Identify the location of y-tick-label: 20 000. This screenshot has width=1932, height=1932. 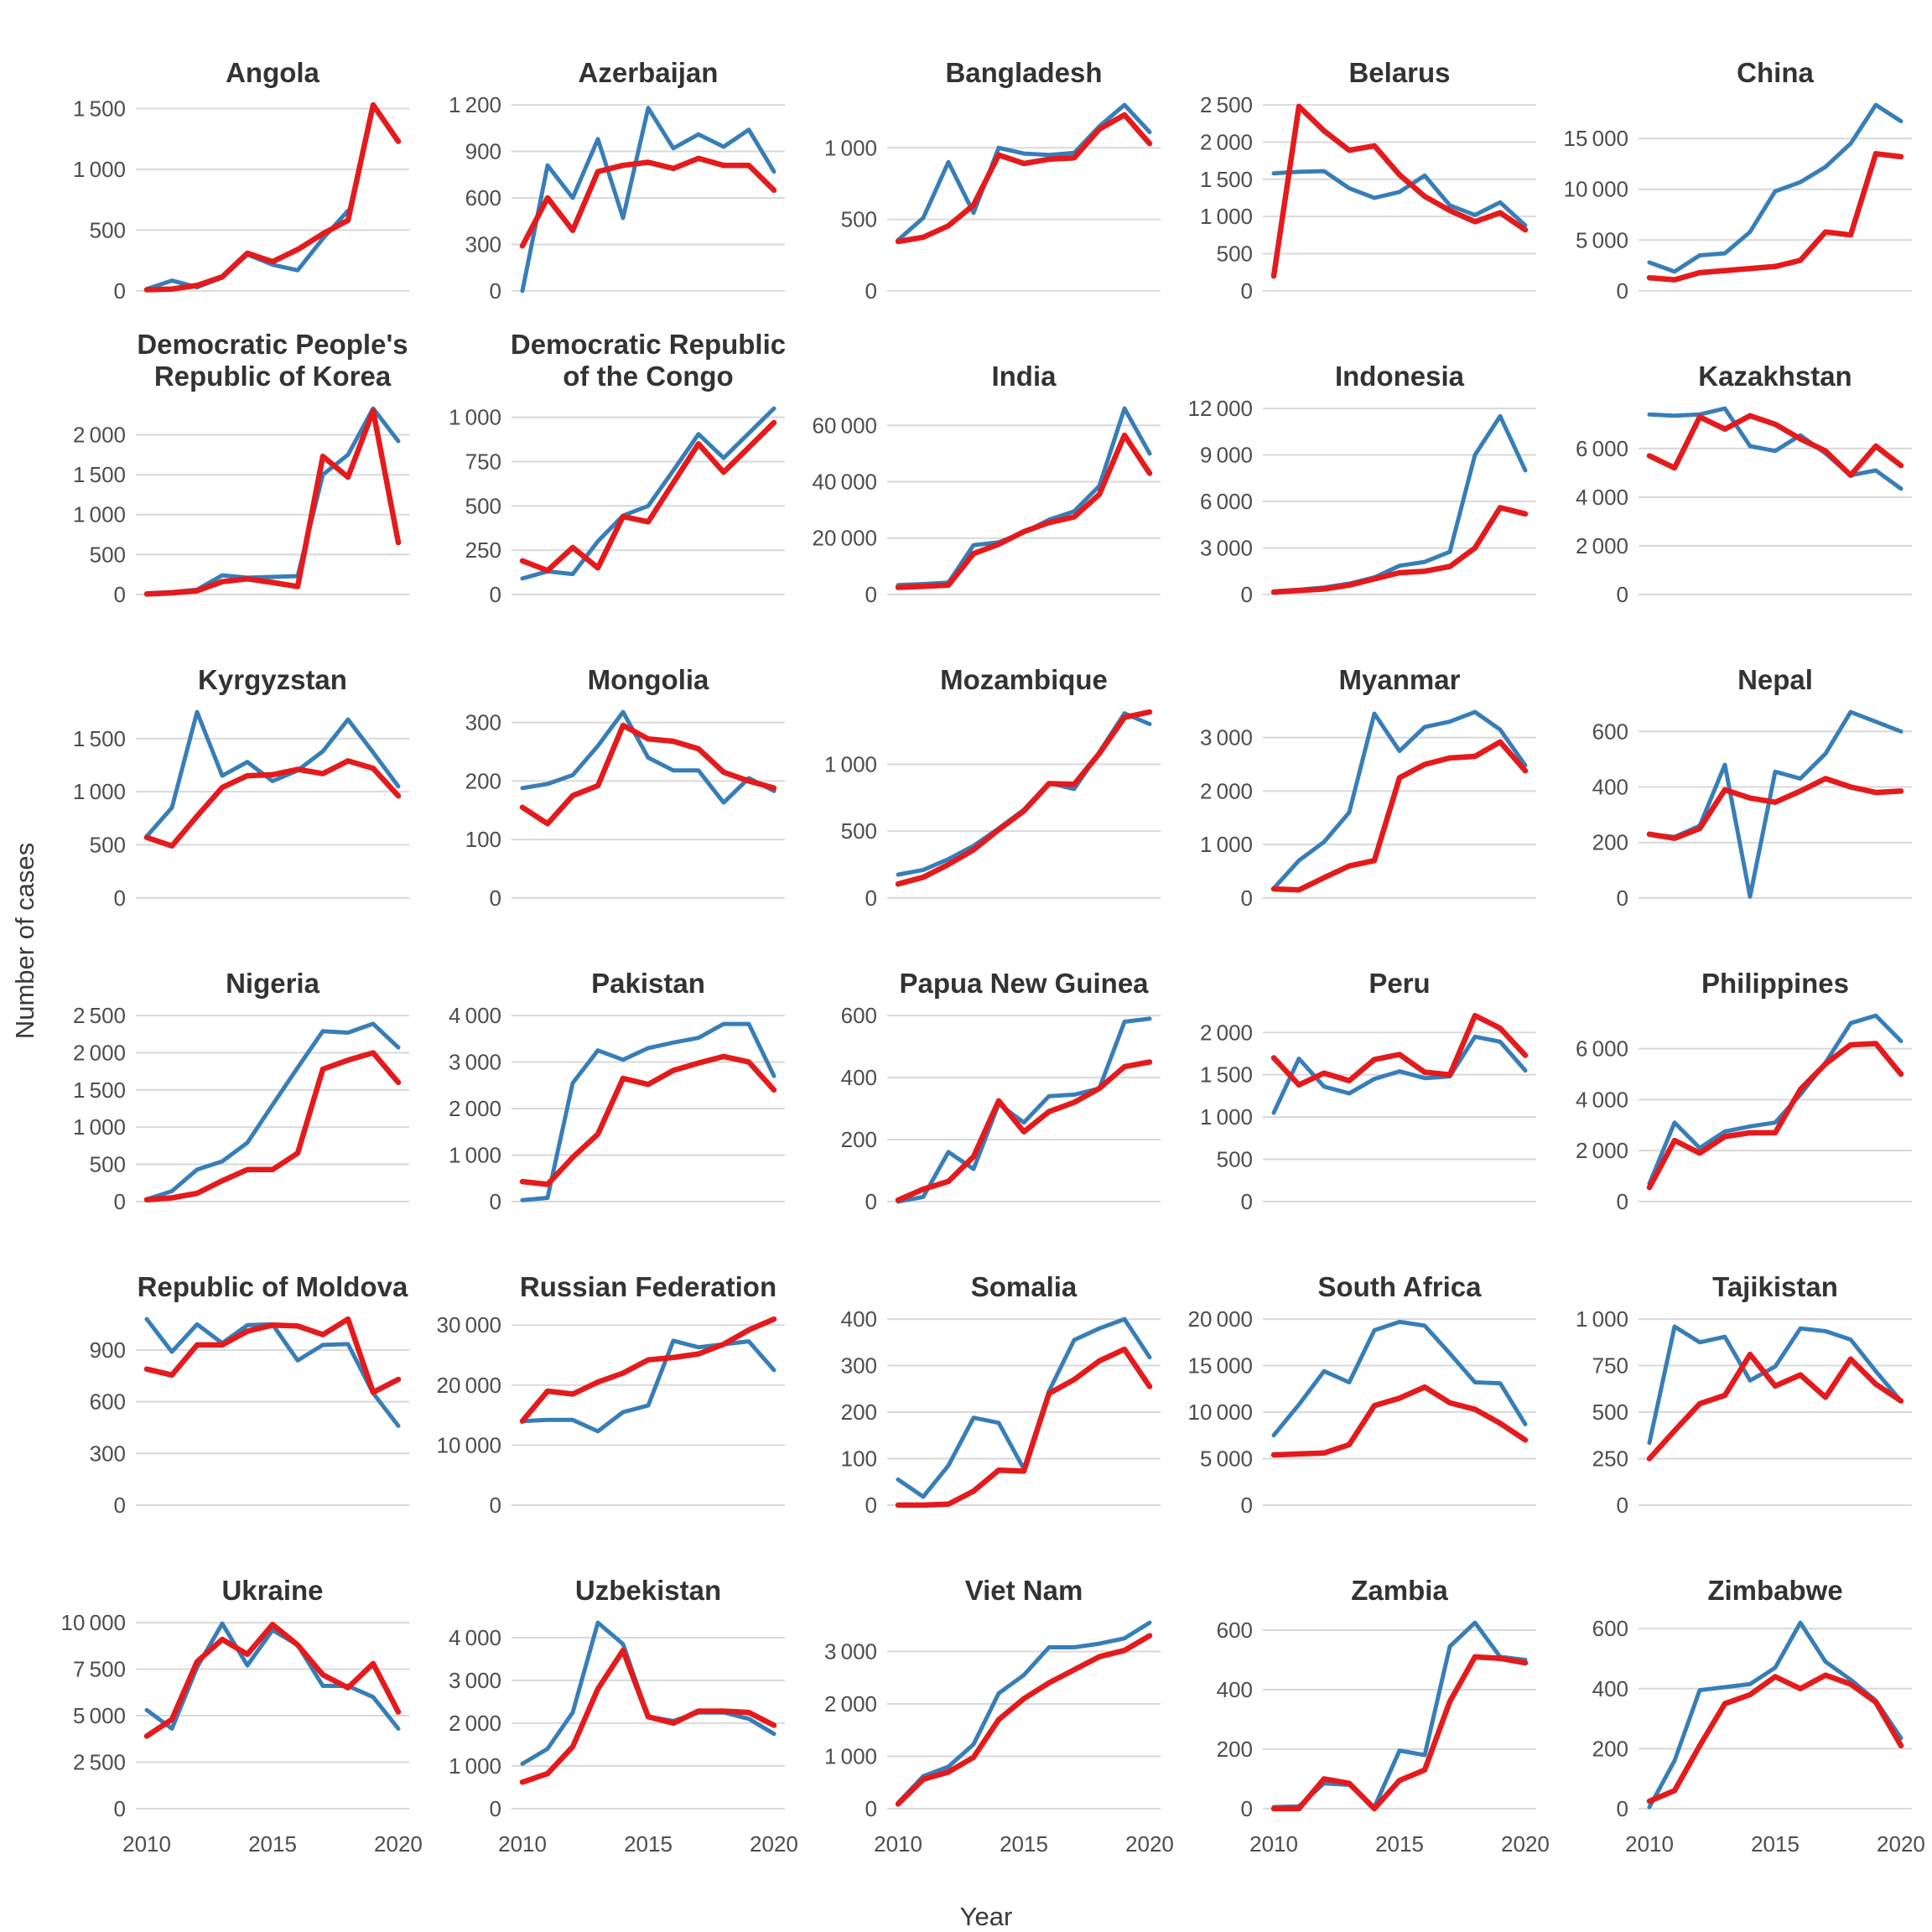
(1220, 1319).